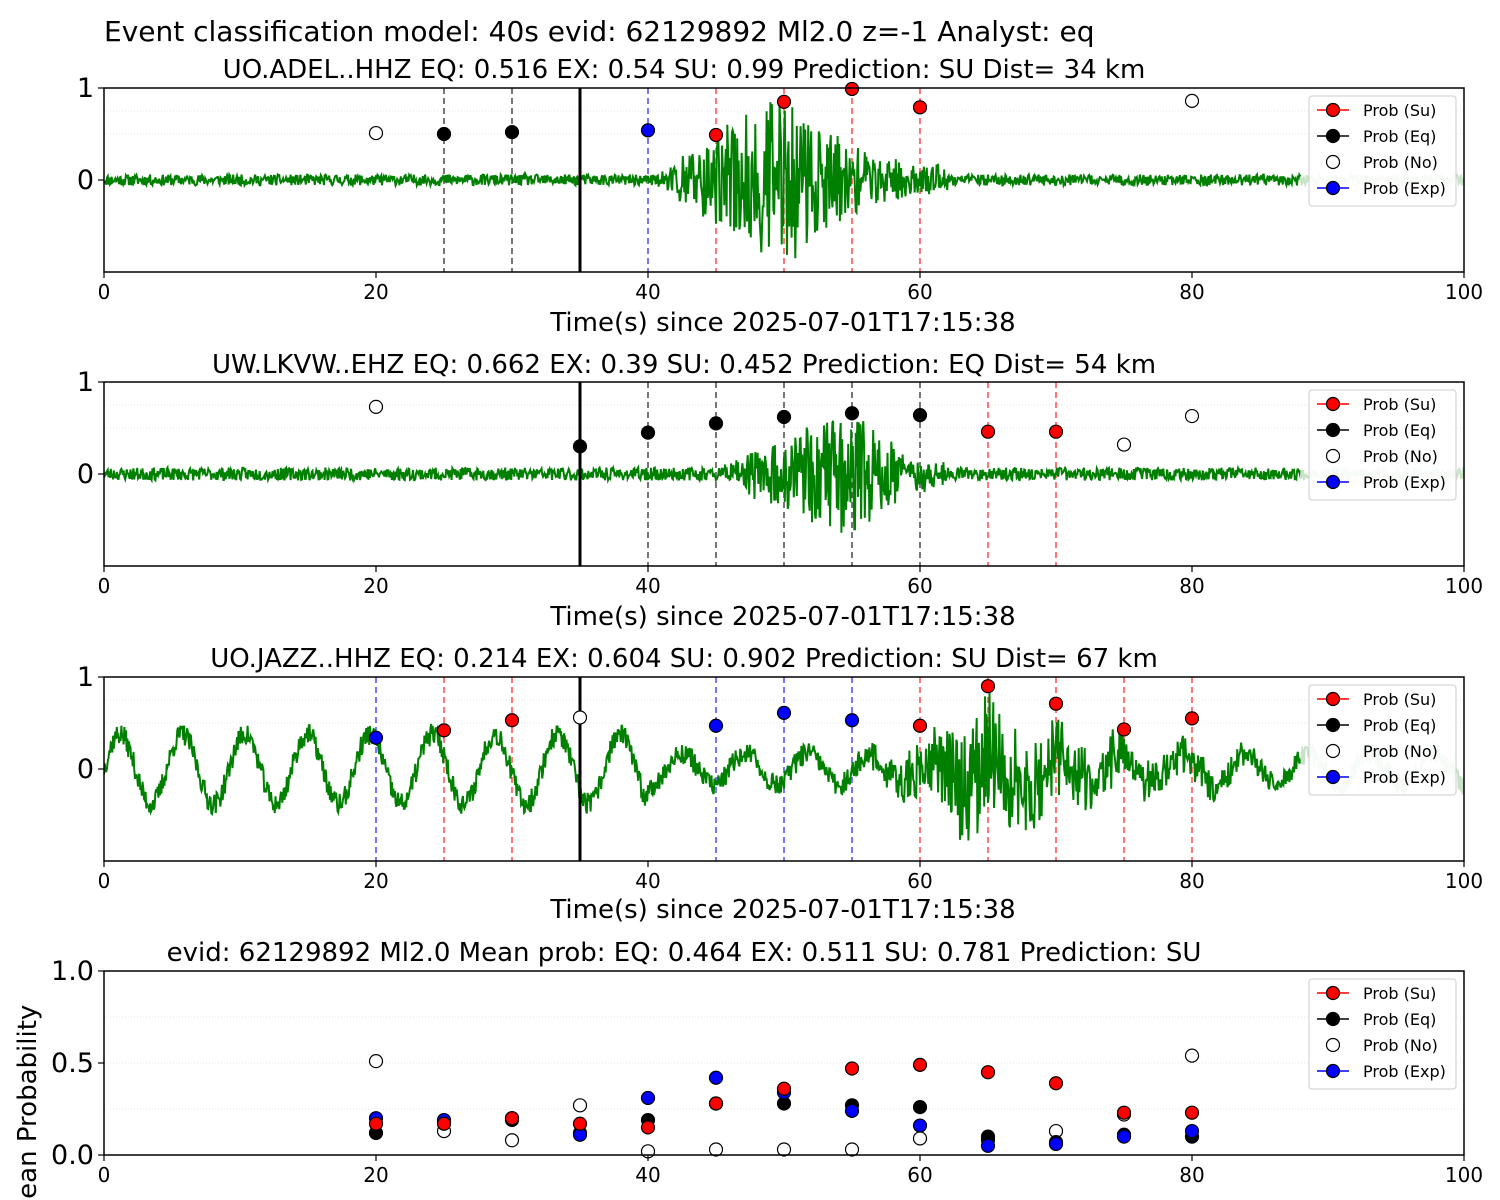  What do you see at coordinates (28, 1102) in the screenshot?
I see `y-axis-label: Mean Probability` at bounding box center [28, 1102].